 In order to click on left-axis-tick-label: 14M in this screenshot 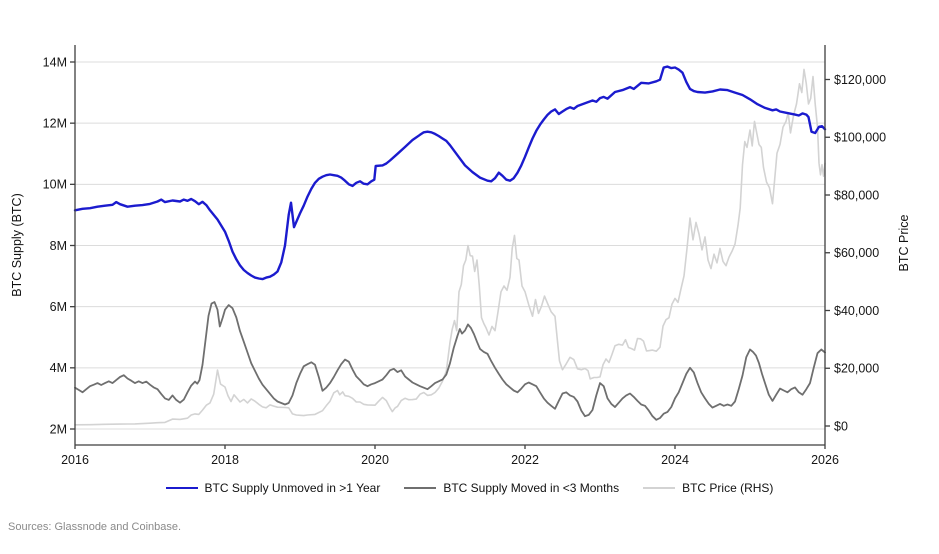, I will do `click(55, 62)`.